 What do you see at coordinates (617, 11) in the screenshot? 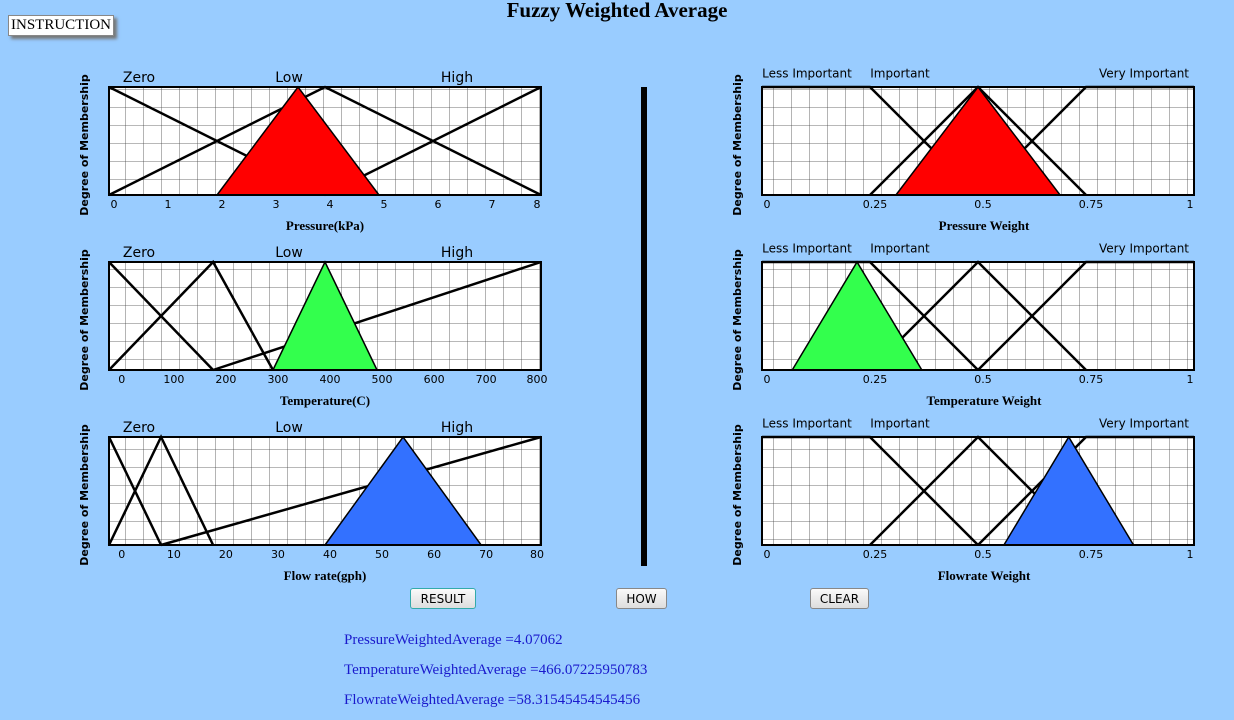
I see `page-title: Fuzzy Weighted Average` at bounding box center [617, 11].